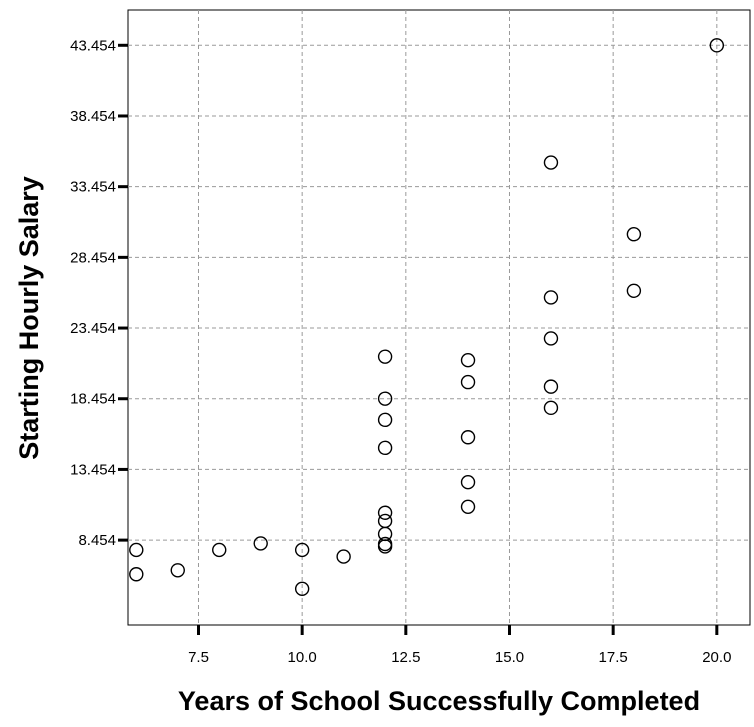 The width and height of the screenshot is (754, 727). I want to click on y-tick-label: 18.454, so click(93, 399).